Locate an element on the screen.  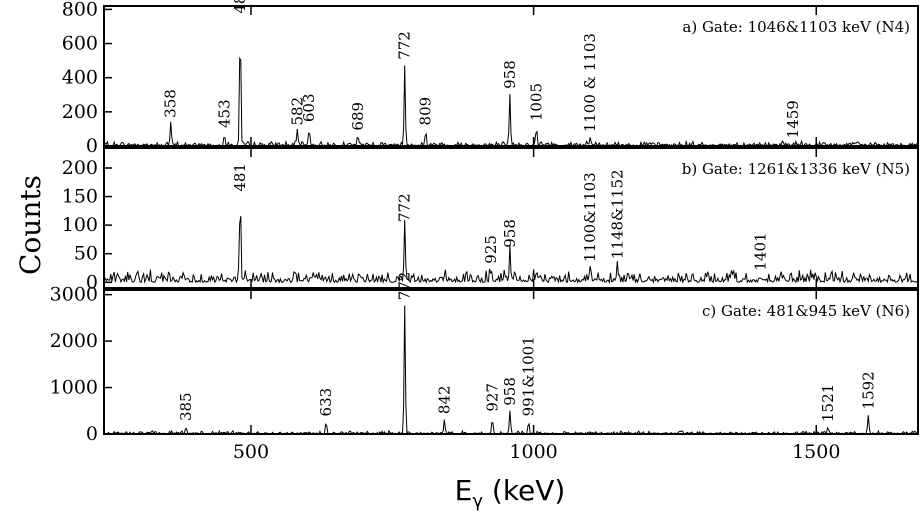
gate-label: c) Gate: 481&945 keV (N6) is located at coordinates (806, 311).